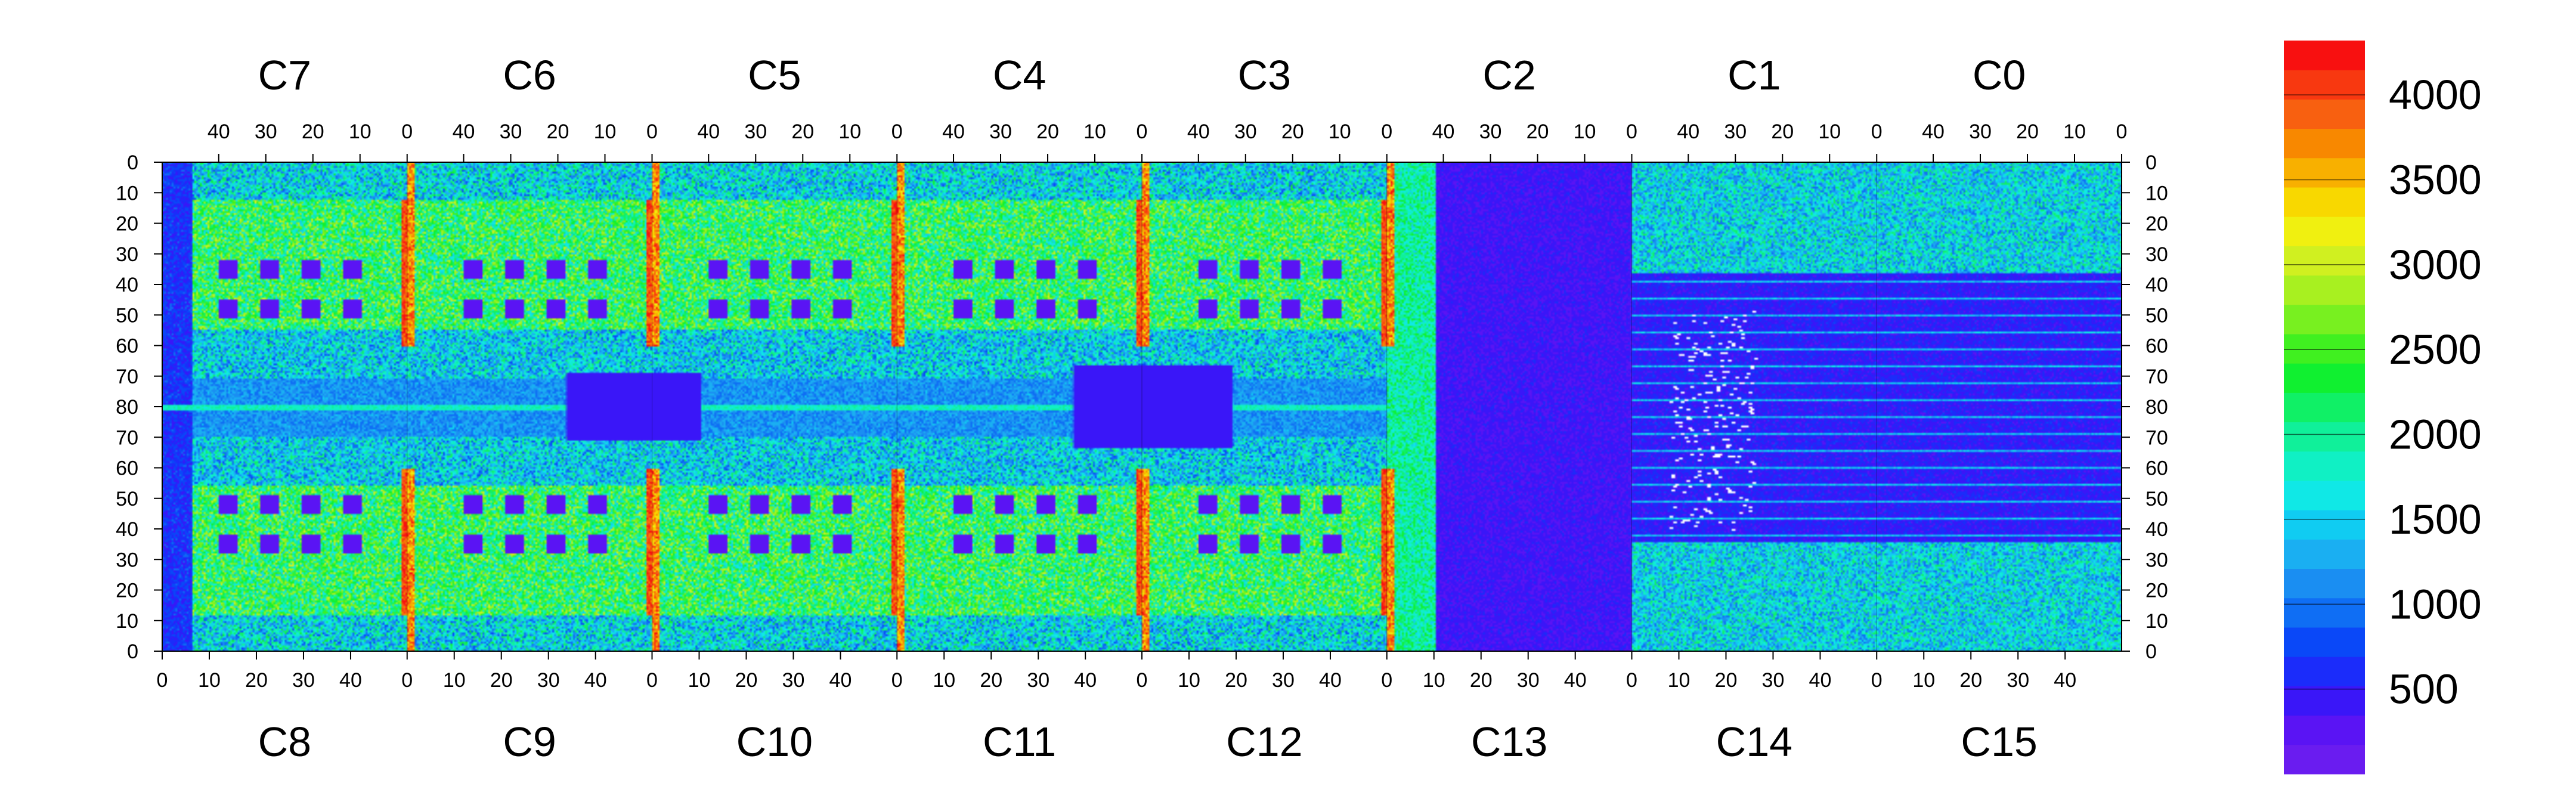 The width and height of the screenshot is (2576, 805). What do you see at coordinates (775, 75) in the screenshot?
I see `top-chip-label: C5` at bounding box center [775, 75].